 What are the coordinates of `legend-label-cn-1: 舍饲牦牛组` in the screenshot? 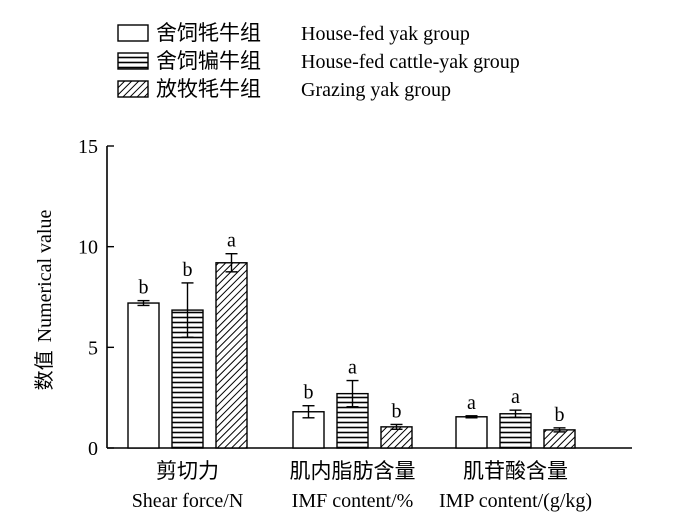 It's located at (208, 33).